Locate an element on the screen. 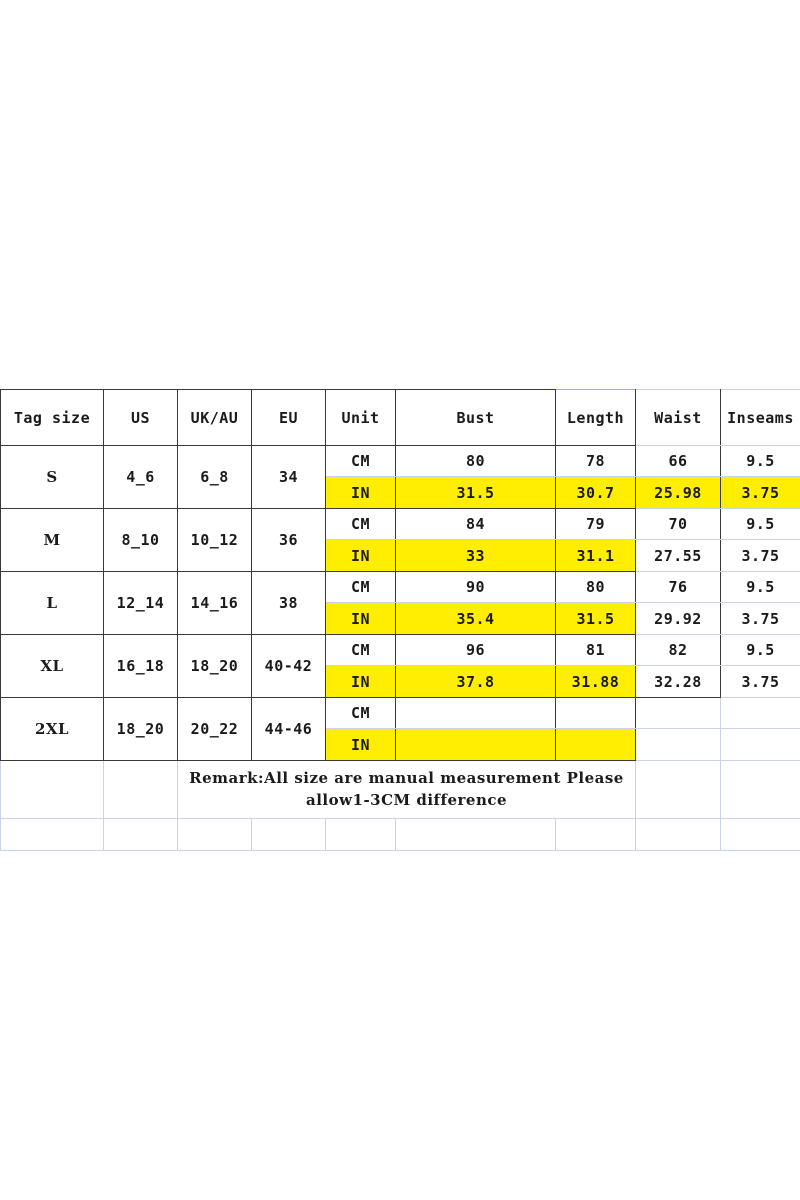  tag-size-l: L is located at coordinates (52, 603).